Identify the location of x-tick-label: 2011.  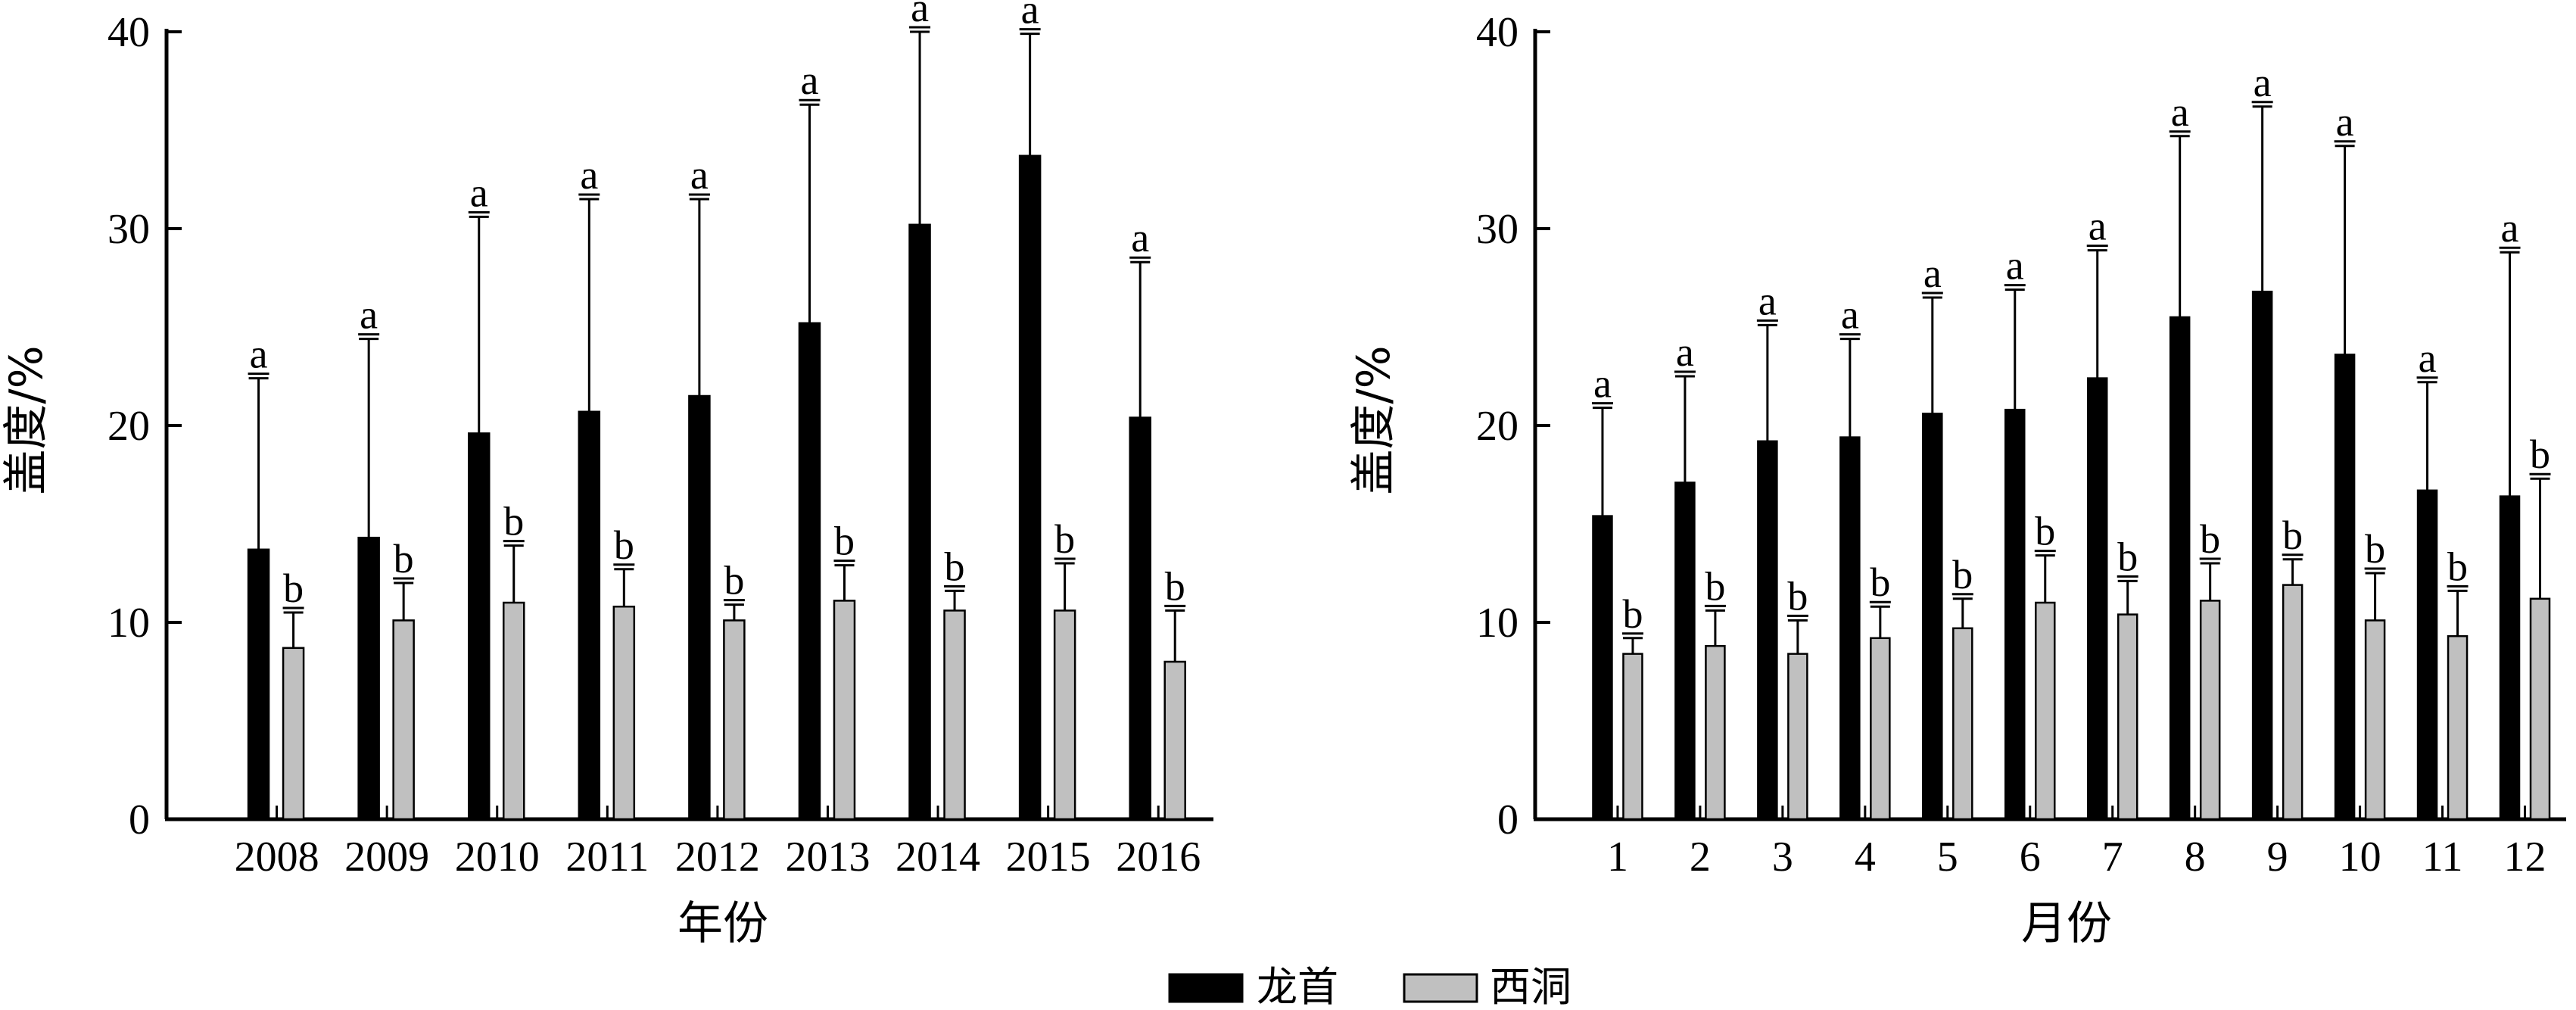
(607, 858).